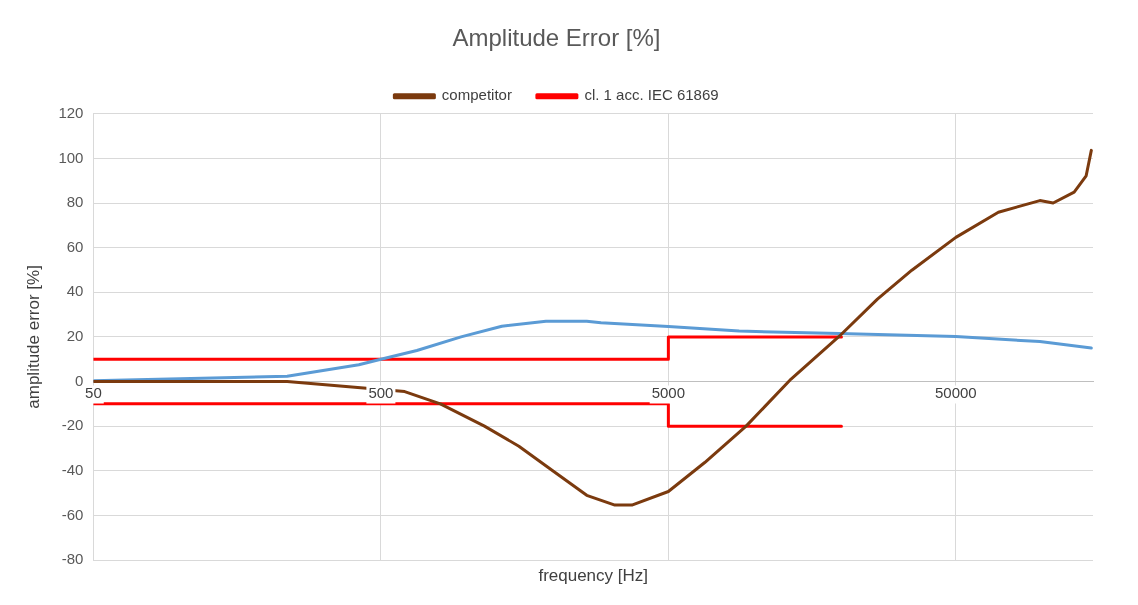 The image size is (1138, 605). Describe the element at coordinates (79, 380) in the screenshot. I see `y-tick-label: 0` at that location.